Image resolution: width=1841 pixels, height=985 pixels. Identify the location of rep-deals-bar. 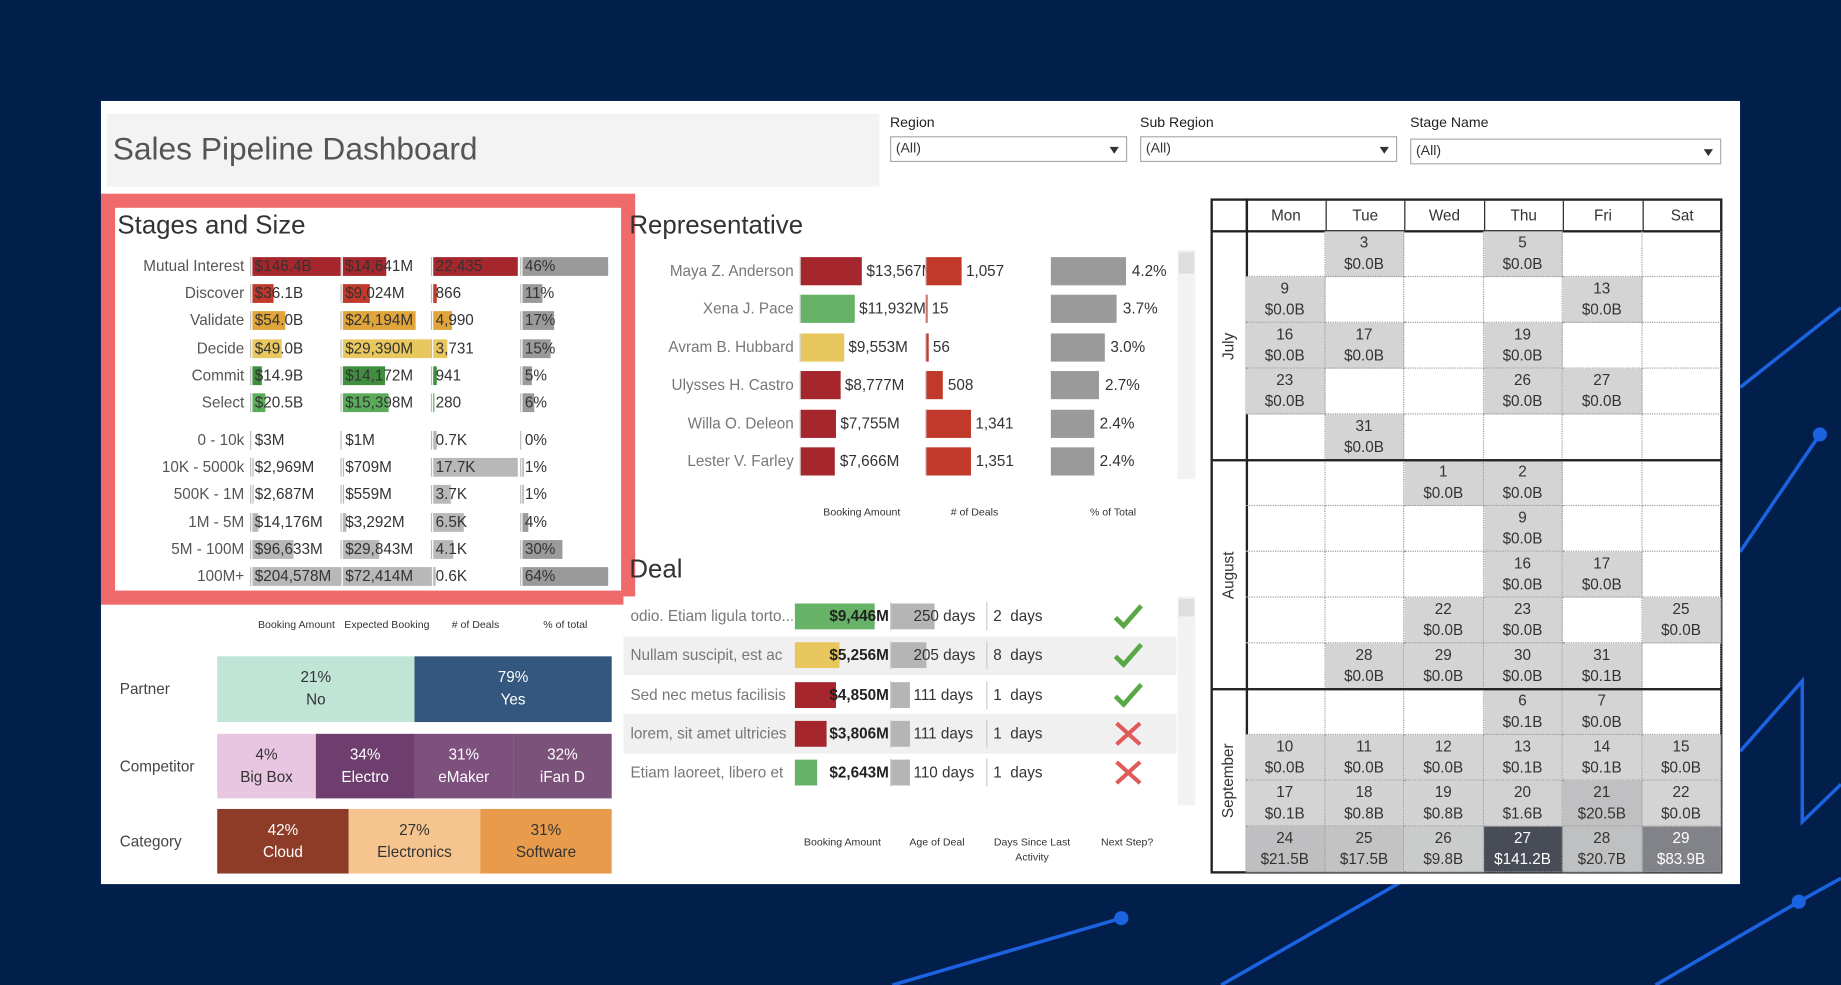
(927, 347).